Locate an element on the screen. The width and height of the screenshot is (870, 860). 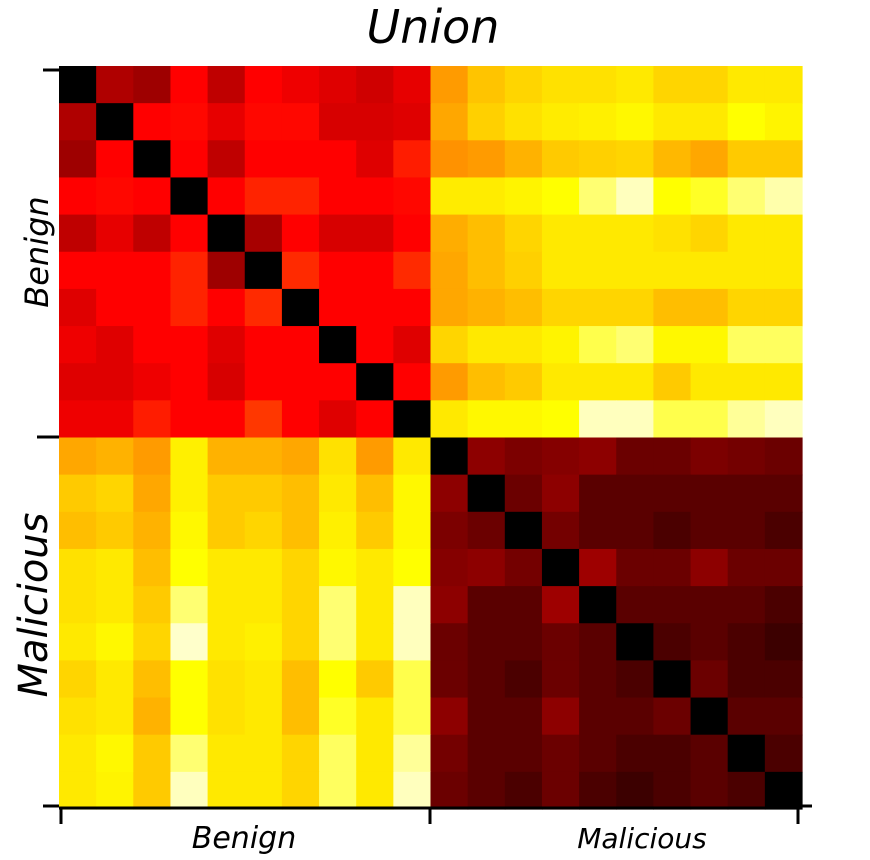
y-group-label-benign: Benign is located at coordinates (37, 251).